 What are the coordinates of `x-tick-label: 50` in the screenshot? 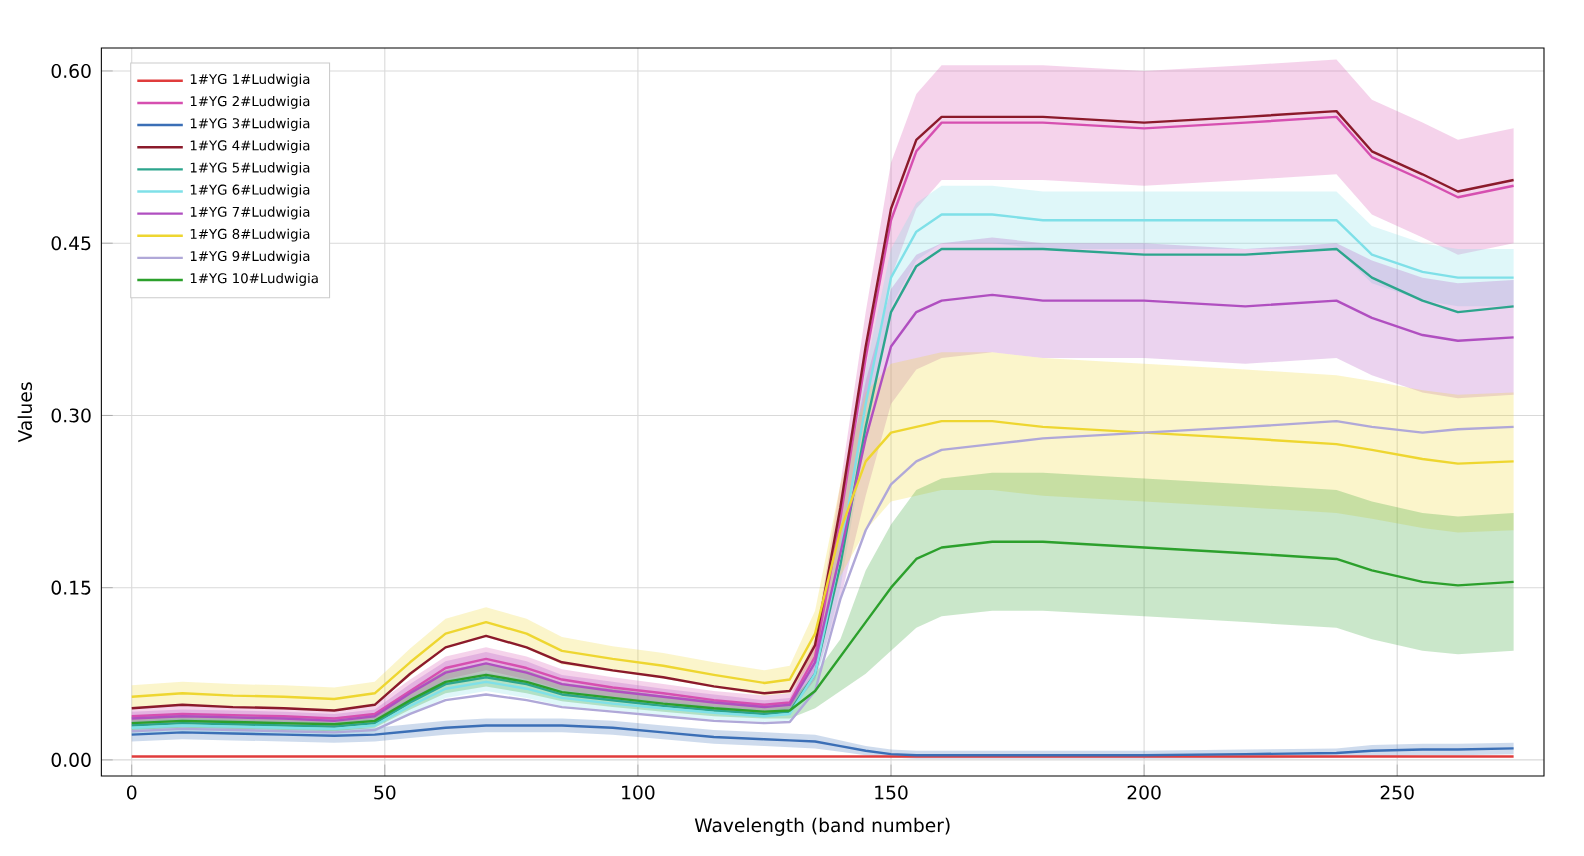 It's located at (385, 792).